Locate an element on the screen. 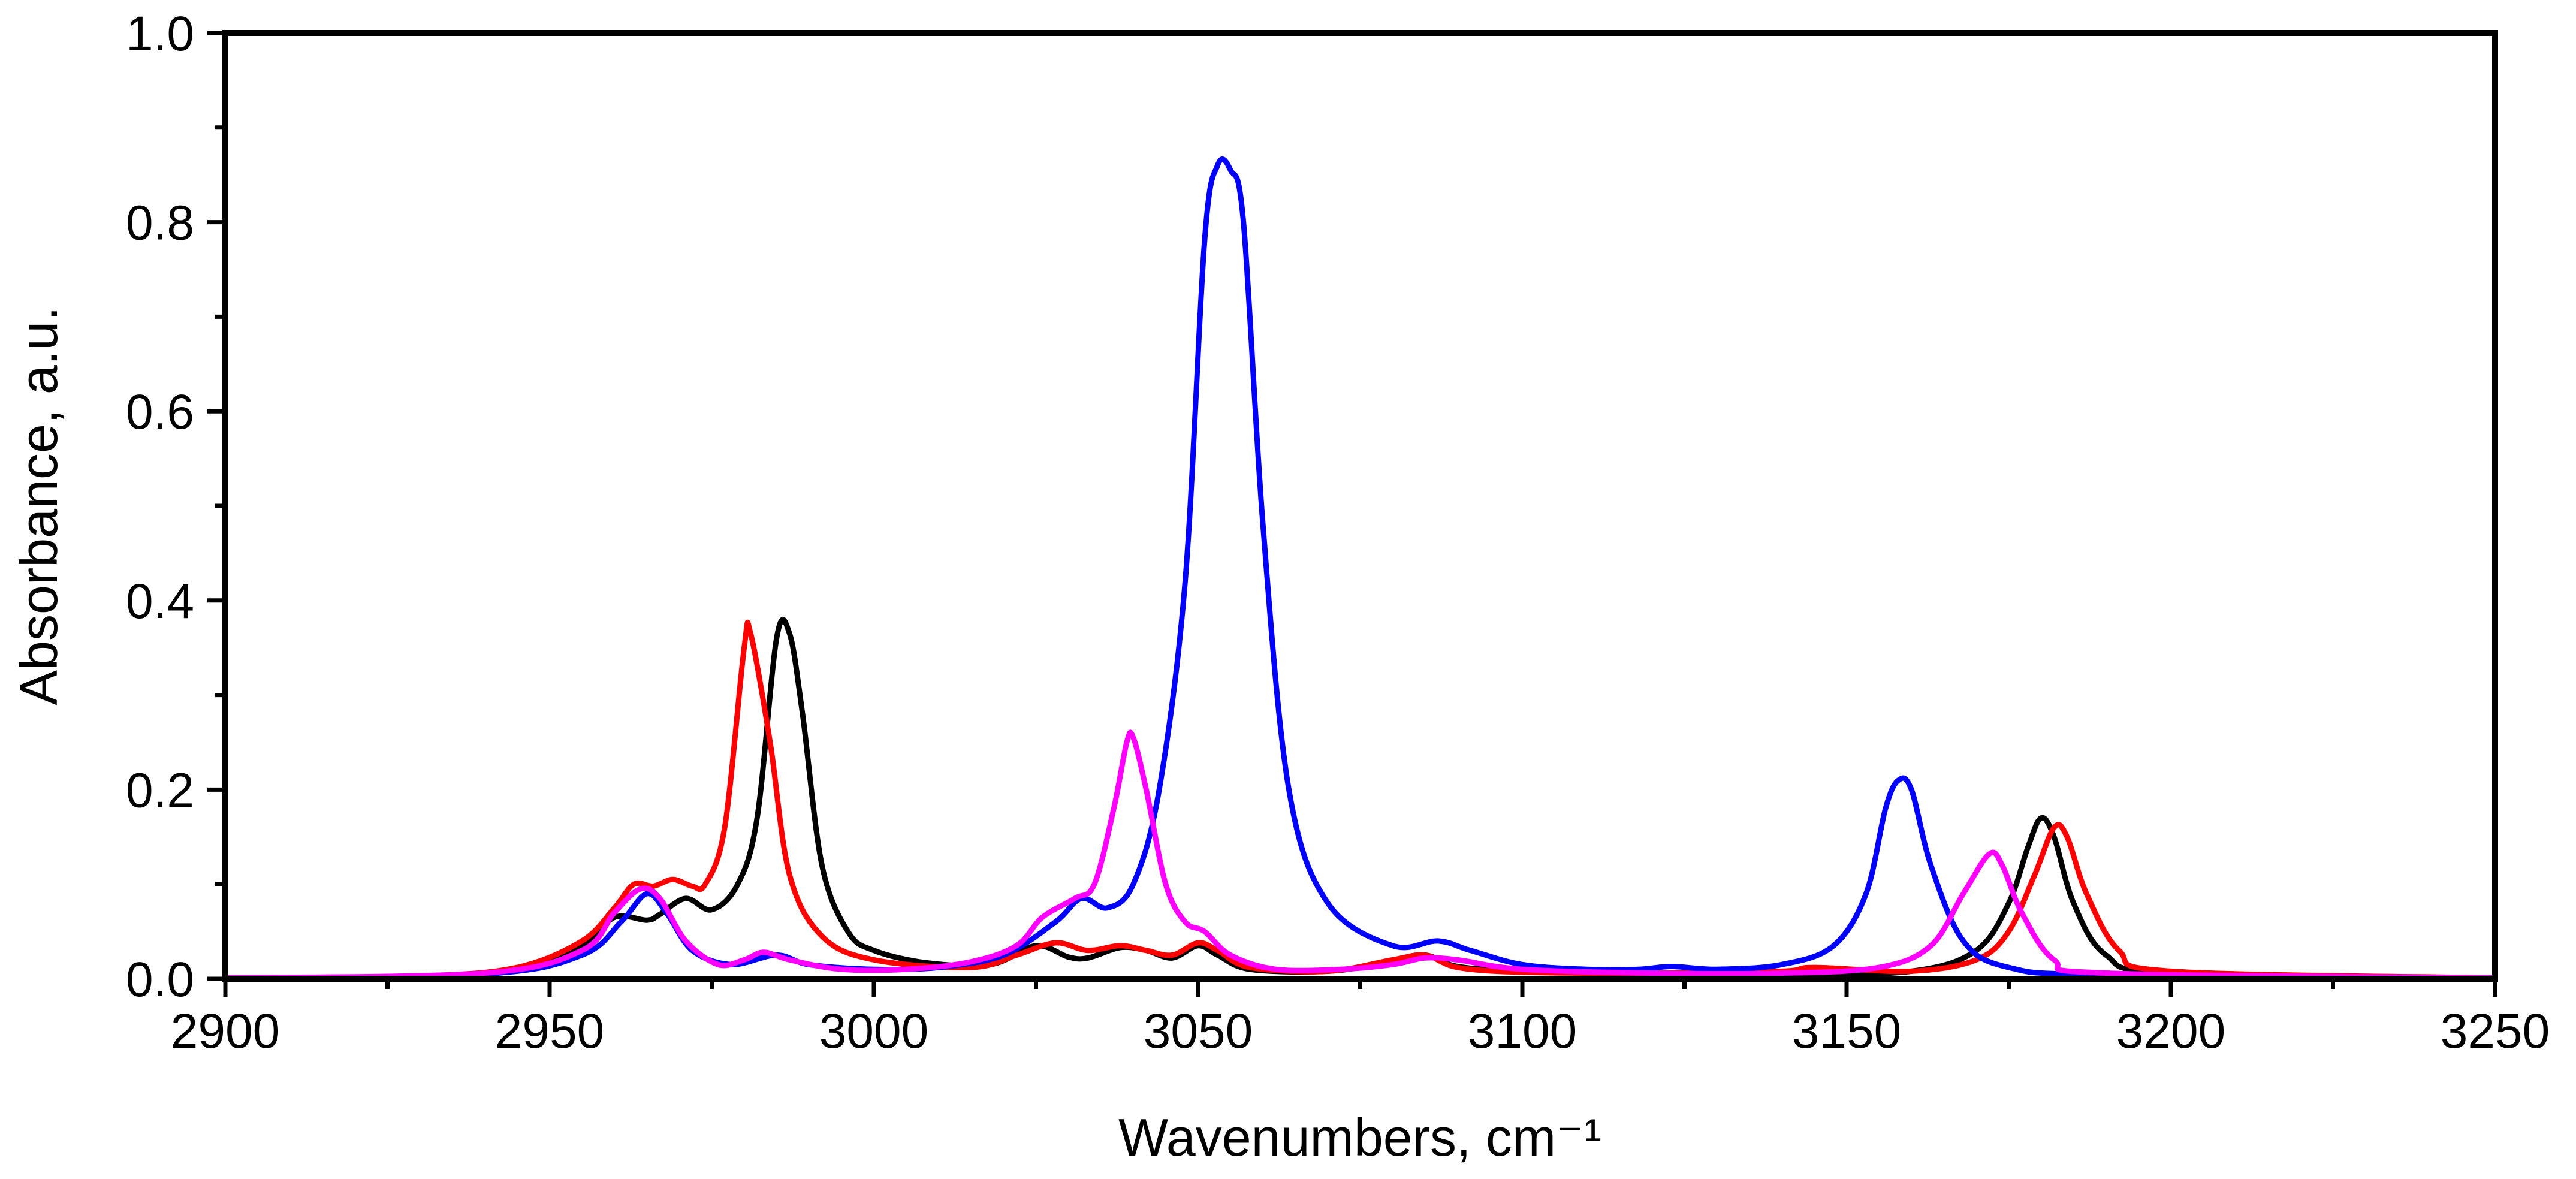 This screenshot has width=2576, height=1179. x-tick-label: 3250 is located at coordinates (2495, 1031).